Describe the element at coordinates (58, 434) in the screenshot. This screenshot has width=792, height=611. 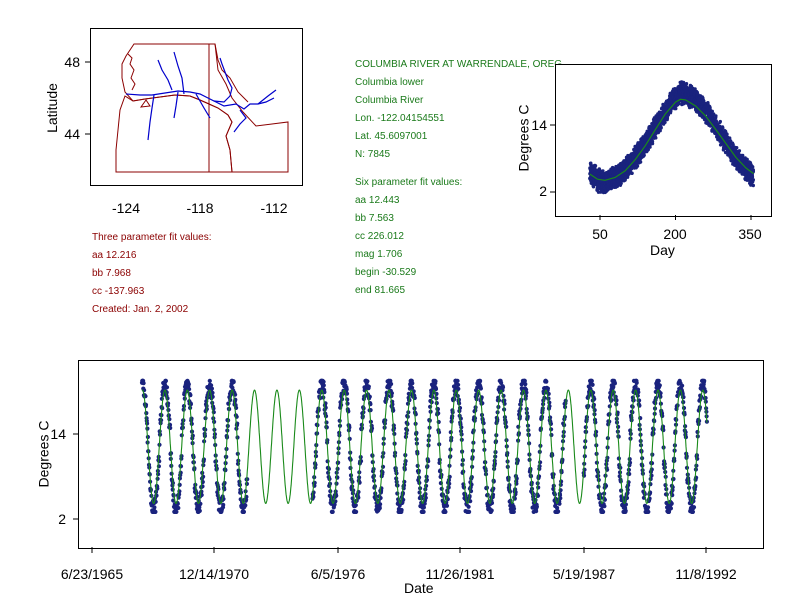
I see `timeseries-ytick-14: 14` at that location.